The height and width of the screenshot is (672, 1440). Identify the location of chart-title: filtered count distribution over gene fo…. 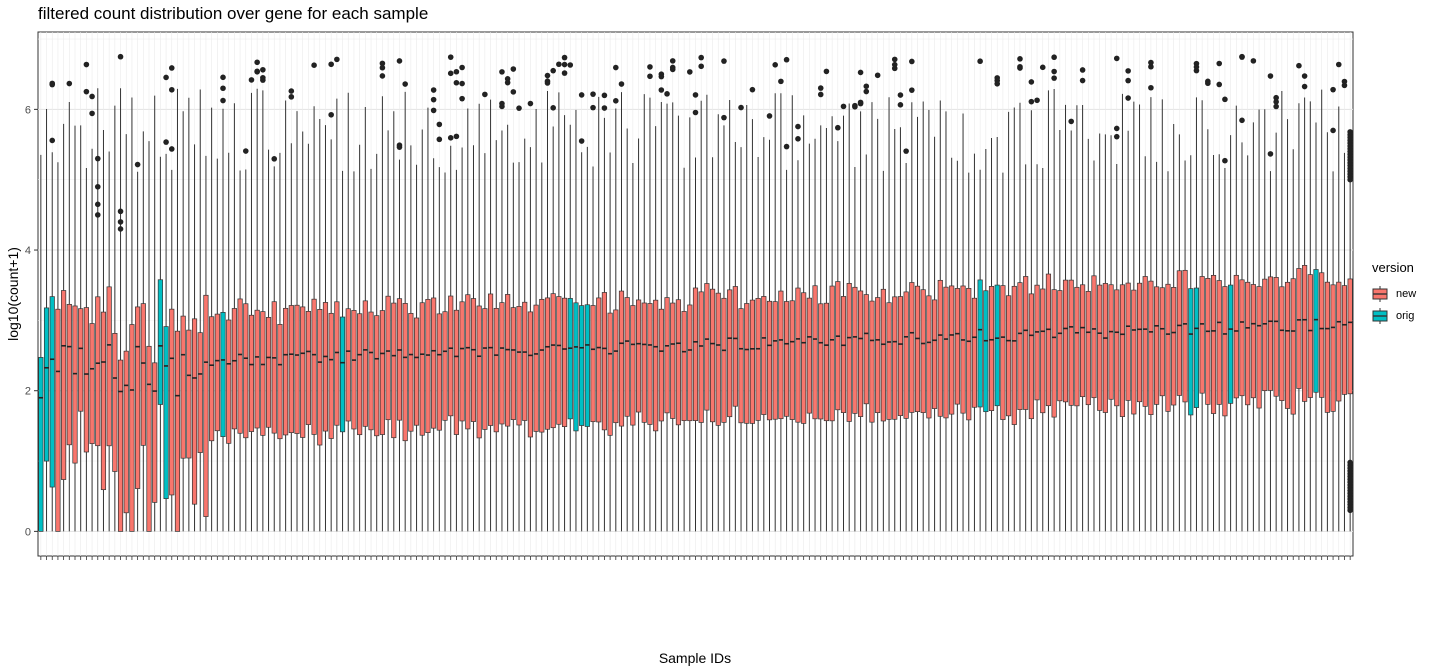
(233, 13).